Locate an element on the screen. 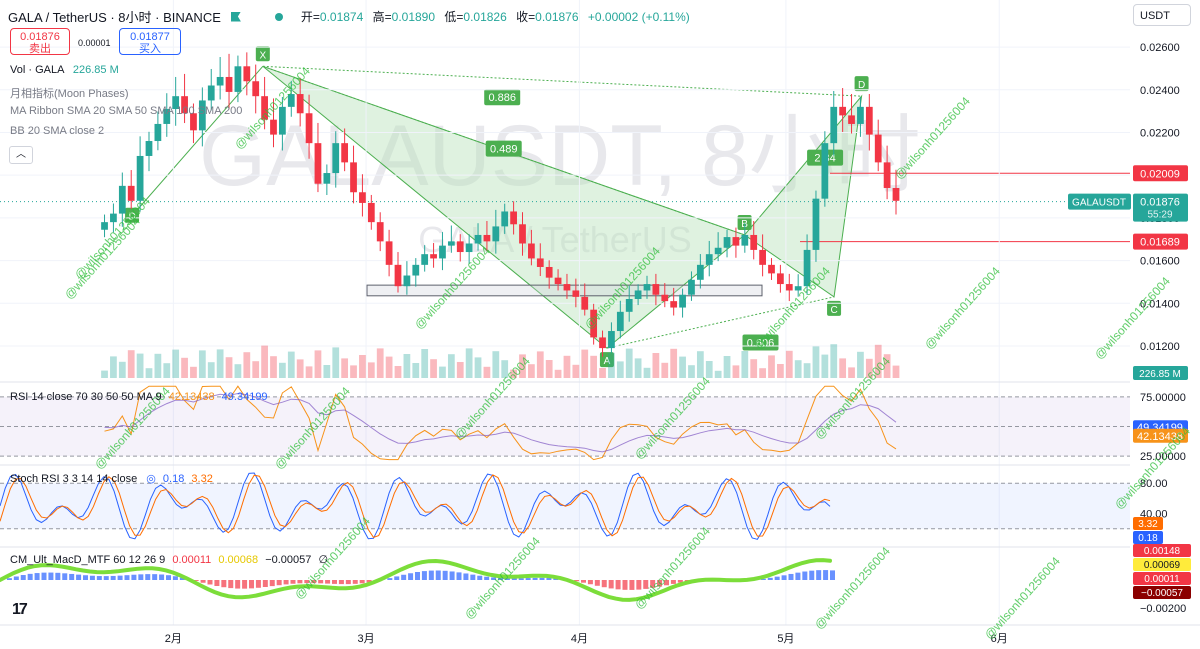  rsi-tick-label: 25.00000 is located at coordinates (1163, 457).